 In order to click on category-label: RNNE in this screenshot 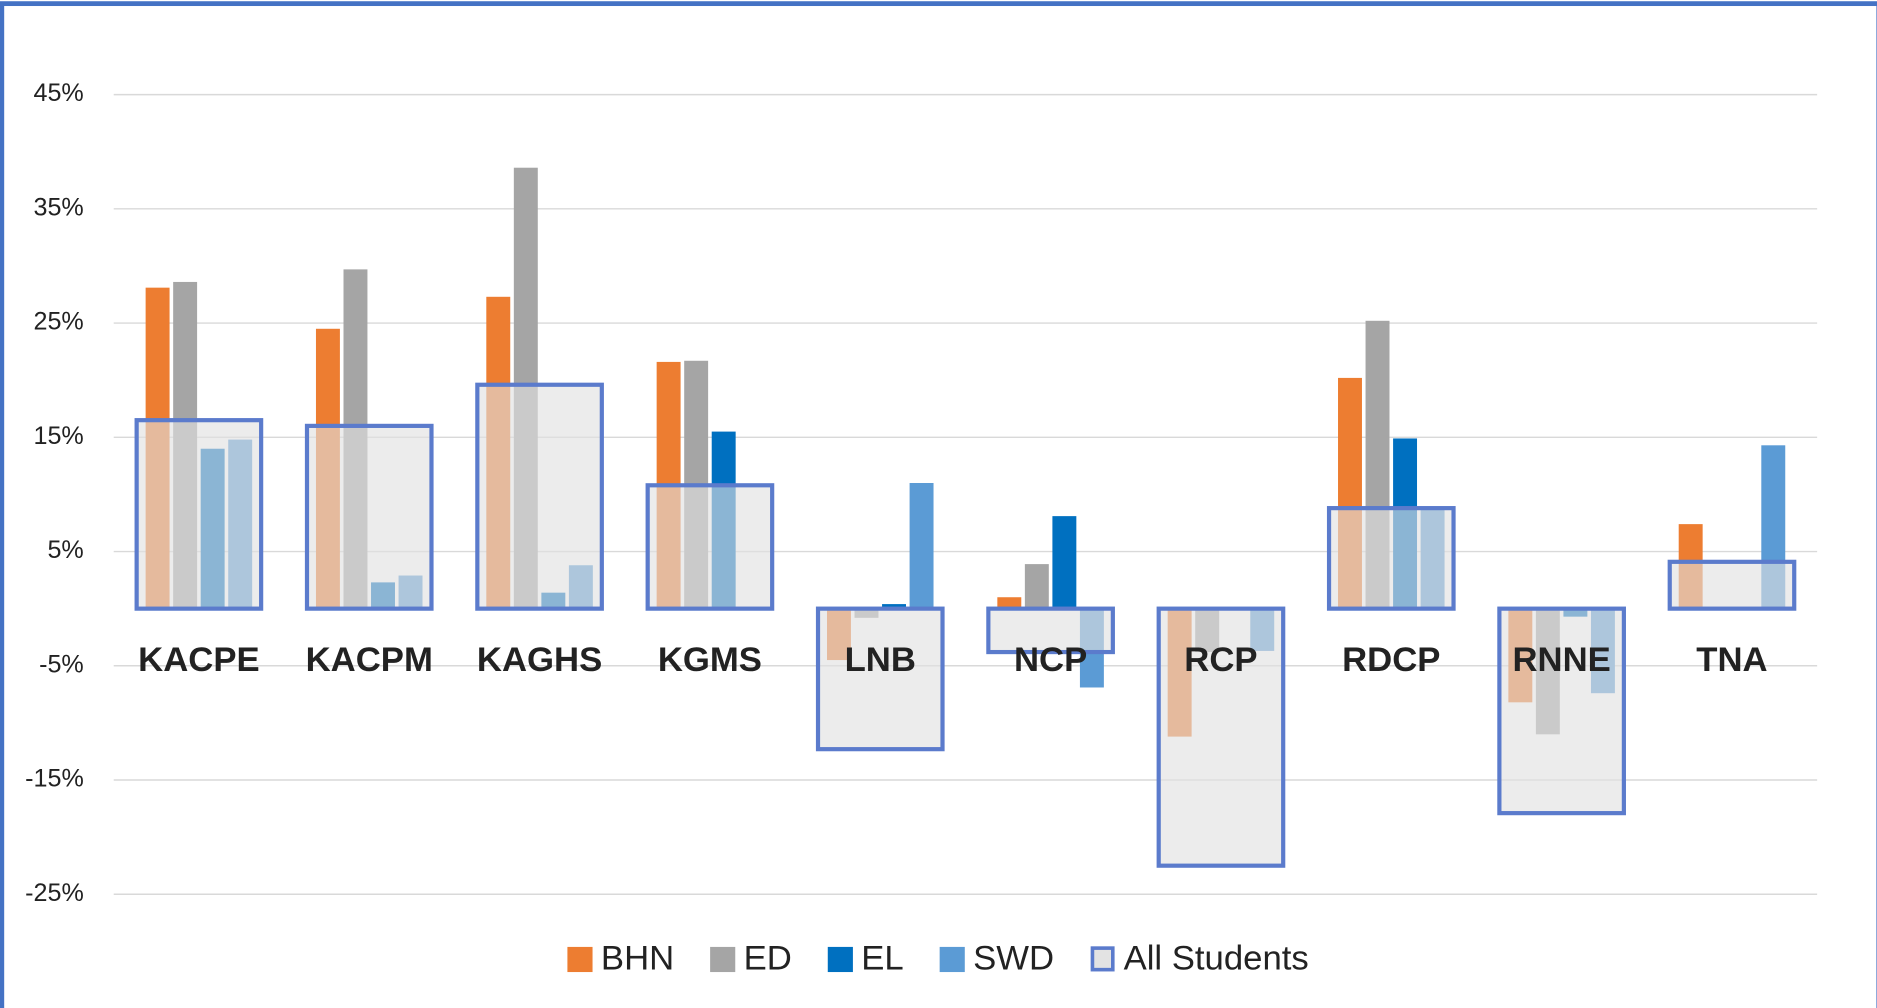, I will do `click(1561, 660)`.